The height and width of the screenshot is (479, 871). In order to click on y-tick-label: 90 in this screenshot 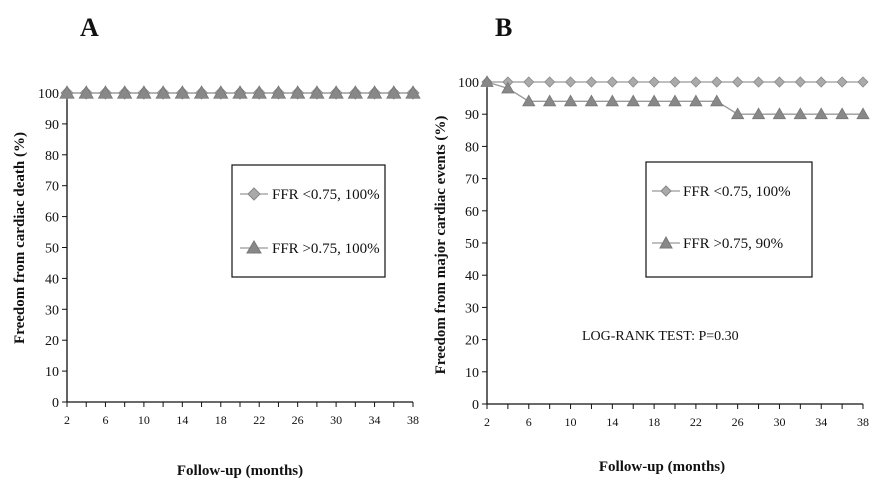, I will do `click(52, 125)`.